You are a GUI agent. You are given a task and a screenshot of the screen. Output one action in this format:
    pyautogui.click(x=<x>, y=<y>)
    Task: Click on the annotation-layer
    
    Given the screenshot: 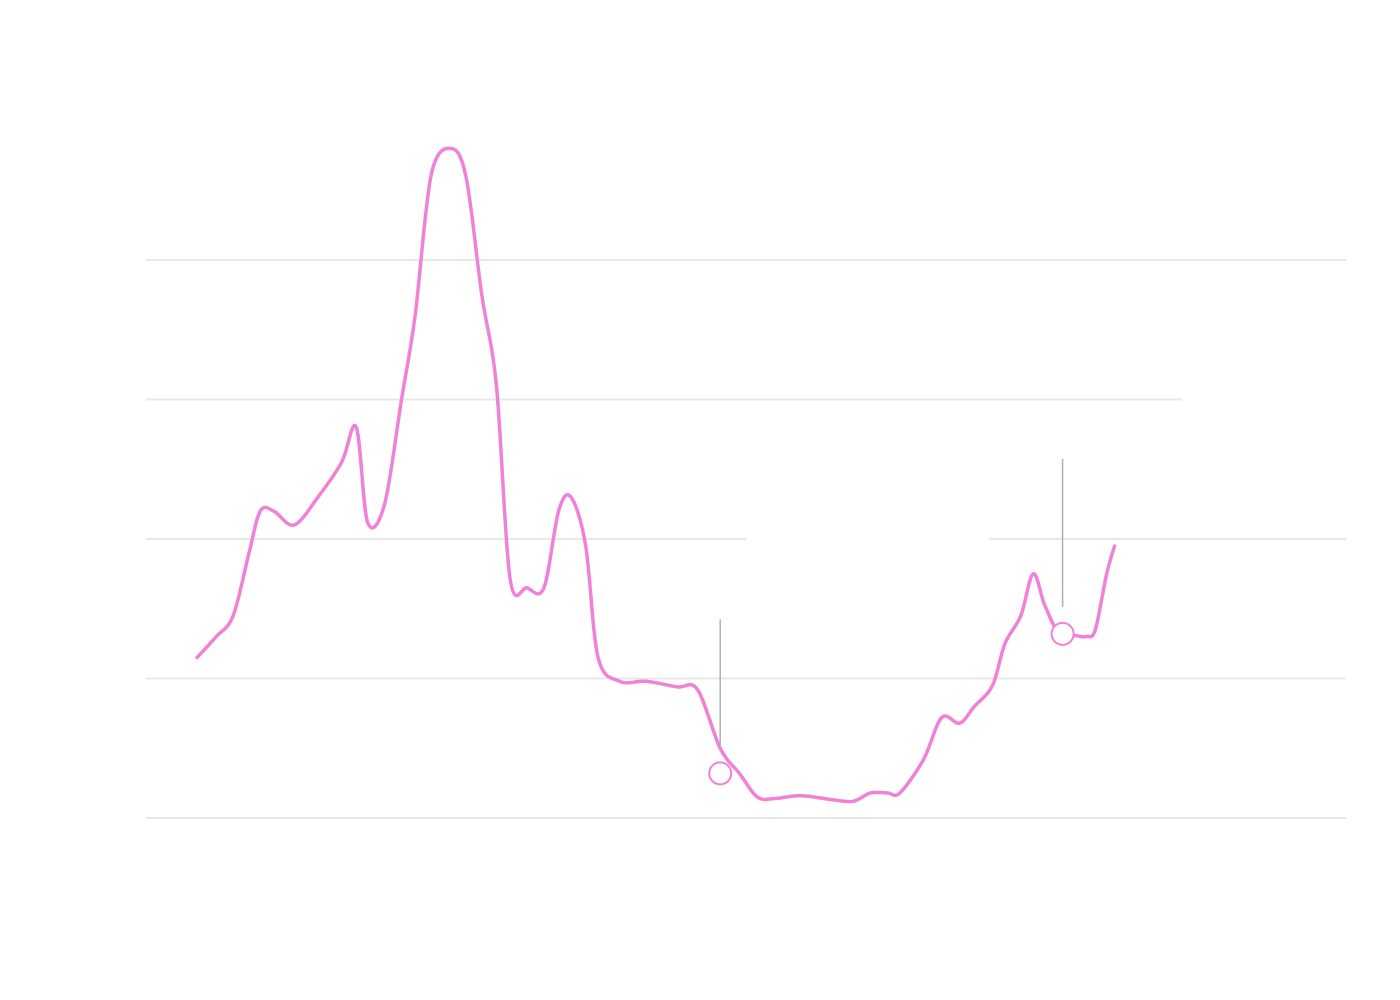 What is the action you would take?
    pyautogui.click(x=891, y=622)
    